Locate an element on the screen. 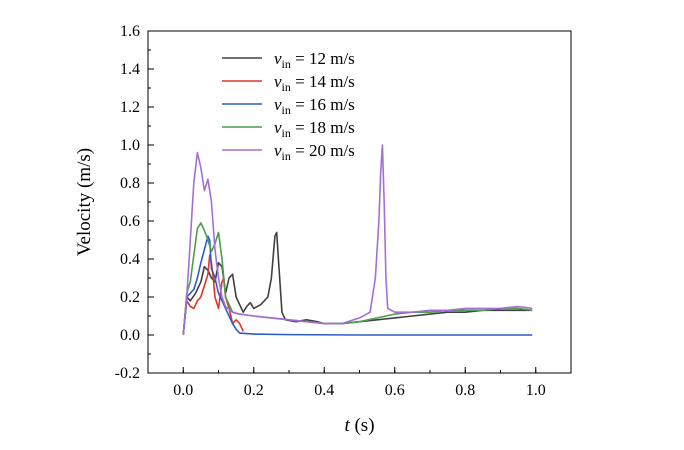 Image resolution: width=684 pixels, height=450 pixels. y-tick-label: 0.2 is located at coordinates (130, 297).